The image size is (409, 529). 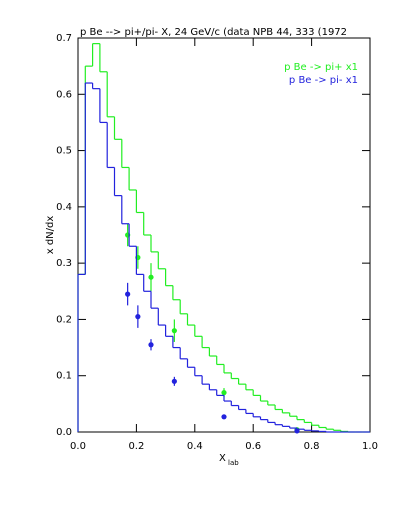 What do you see at coordinates (195, 446) in the screenshot?
I see `x-tick-label: 0.4` at bounding box center [195, 446].